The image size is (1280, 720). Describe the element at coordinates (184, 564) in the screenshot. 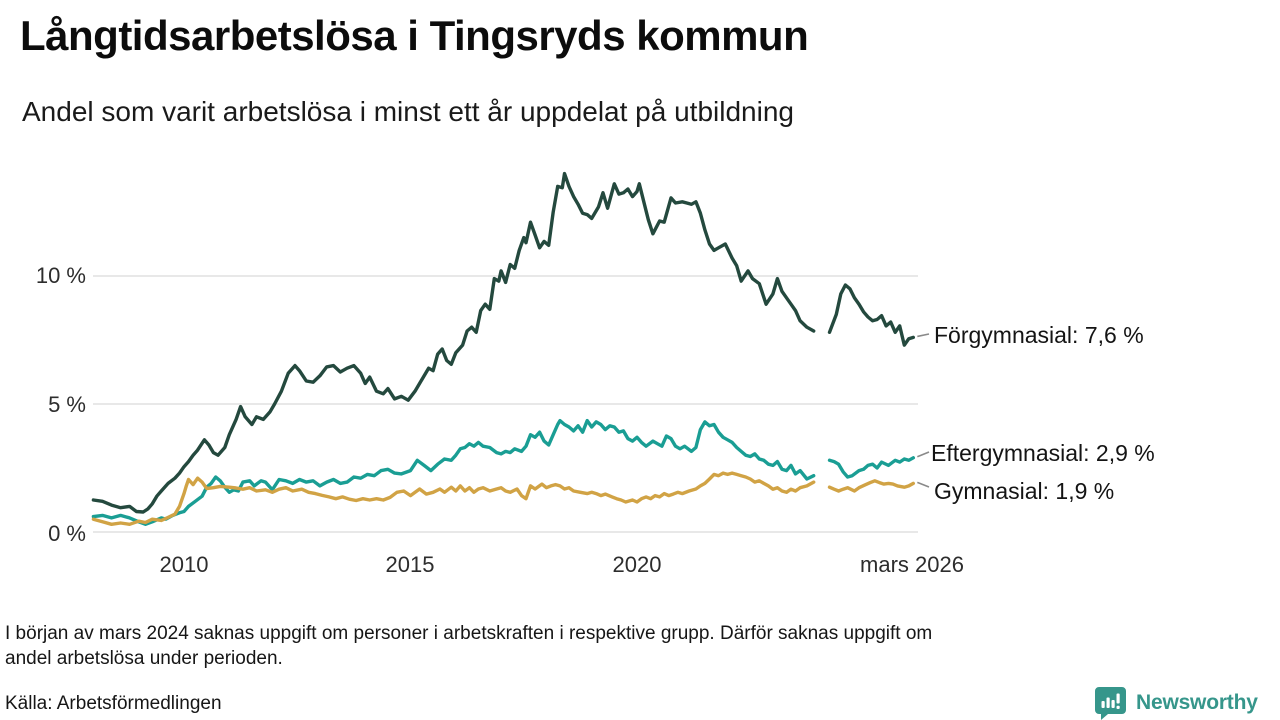

I see `x-axis-tick-2010: 2010` at that location.